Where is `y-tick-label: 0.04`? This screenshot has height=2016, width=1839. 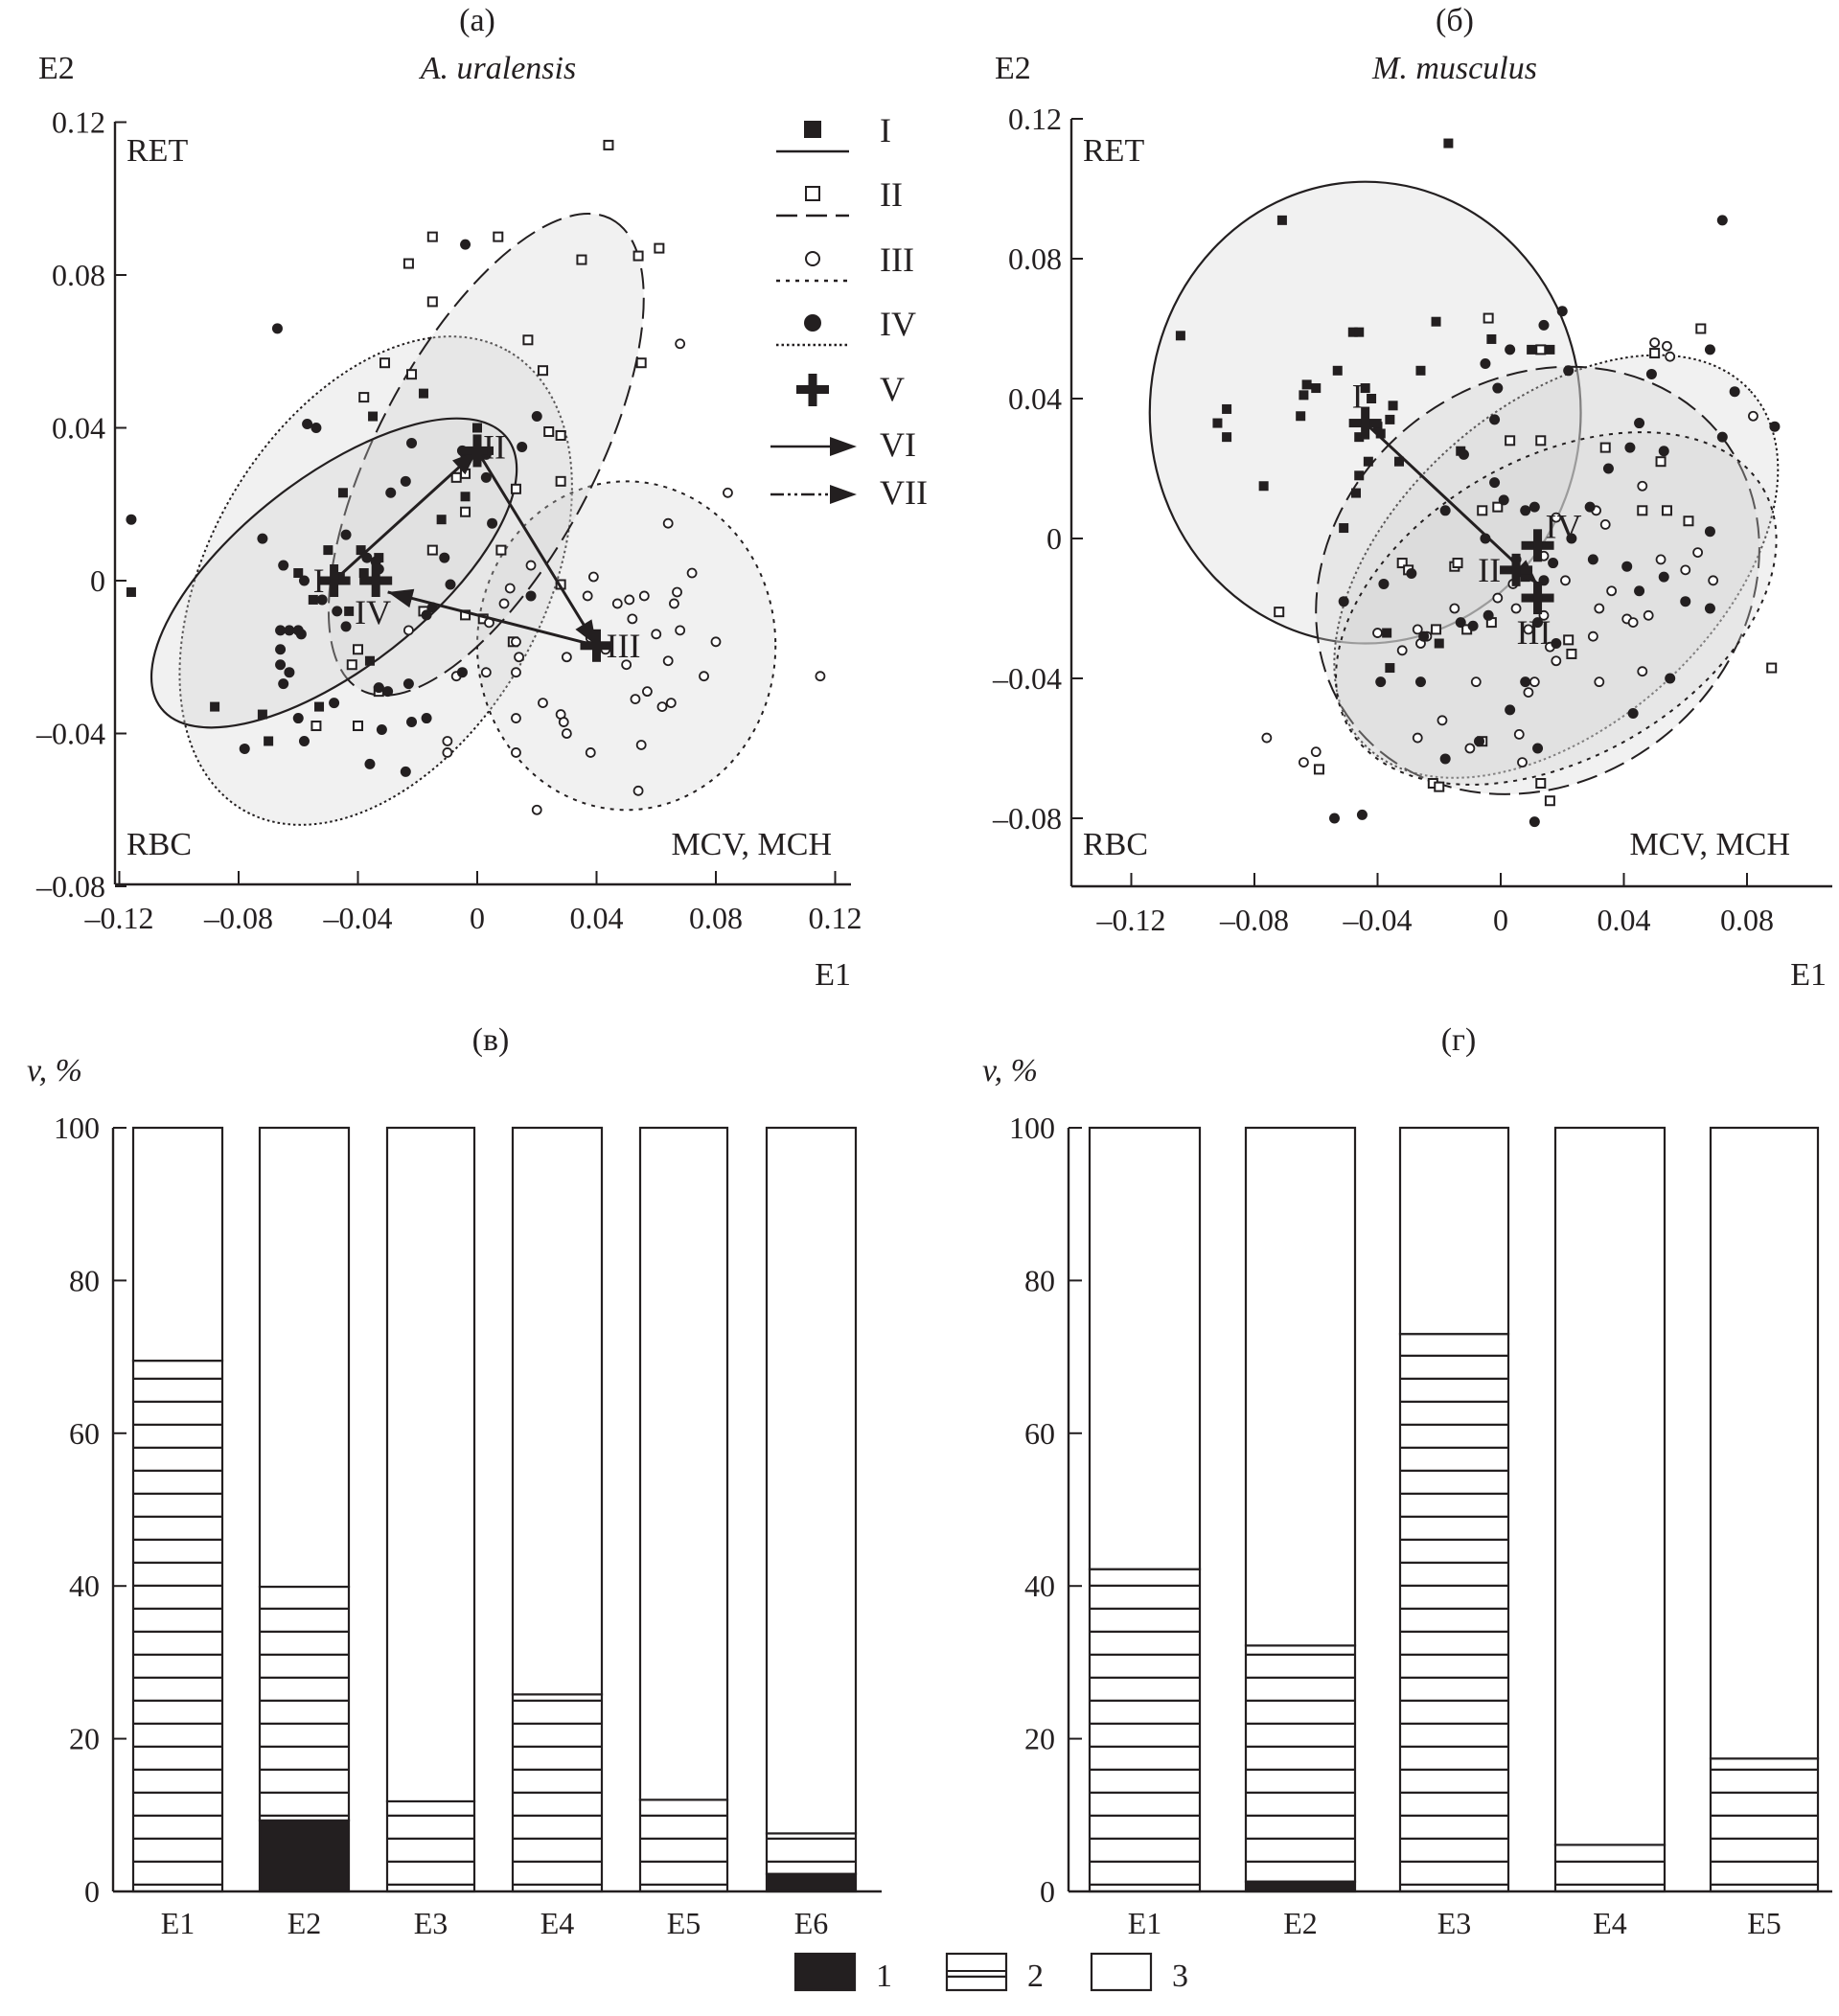
y-tick-label: 0.04 is located at coordinates (78, 428).